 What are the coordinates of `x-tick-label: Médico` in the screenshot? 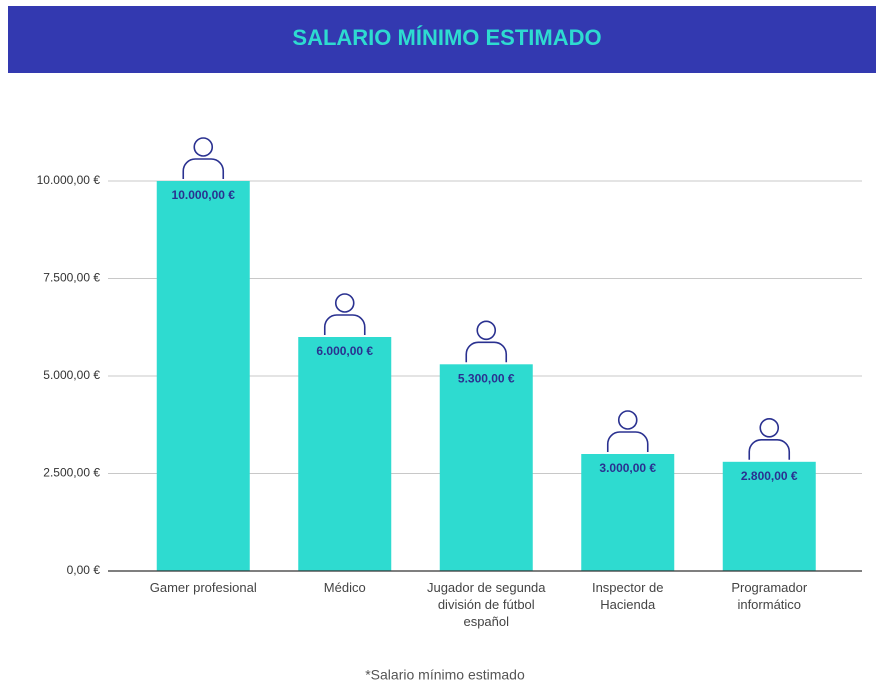 It's located at (344, 587).